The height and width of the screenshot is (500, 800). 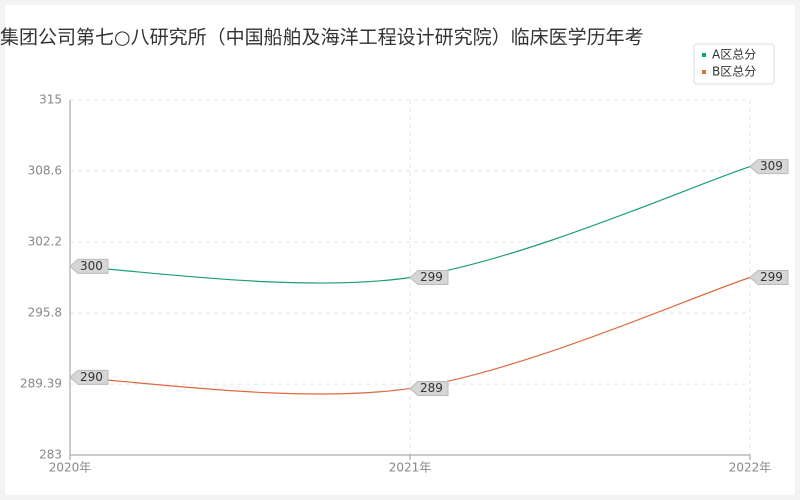 I want to click on y-tick-label: 308.6, so click(x=45, y=171).